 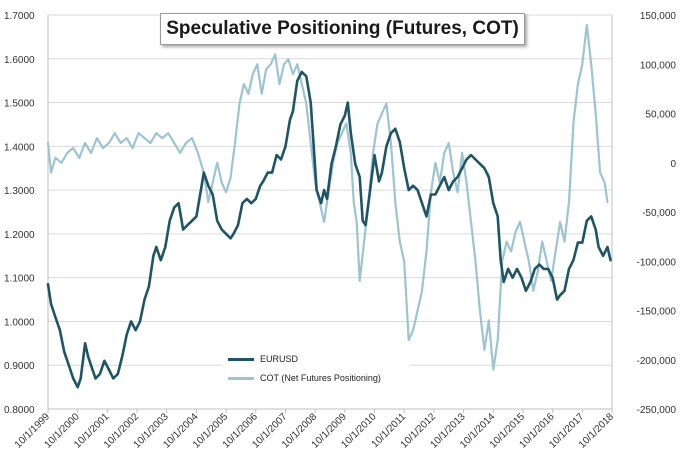 I want to click on right-tick-label: -200,000, so click(x=657, y=361).